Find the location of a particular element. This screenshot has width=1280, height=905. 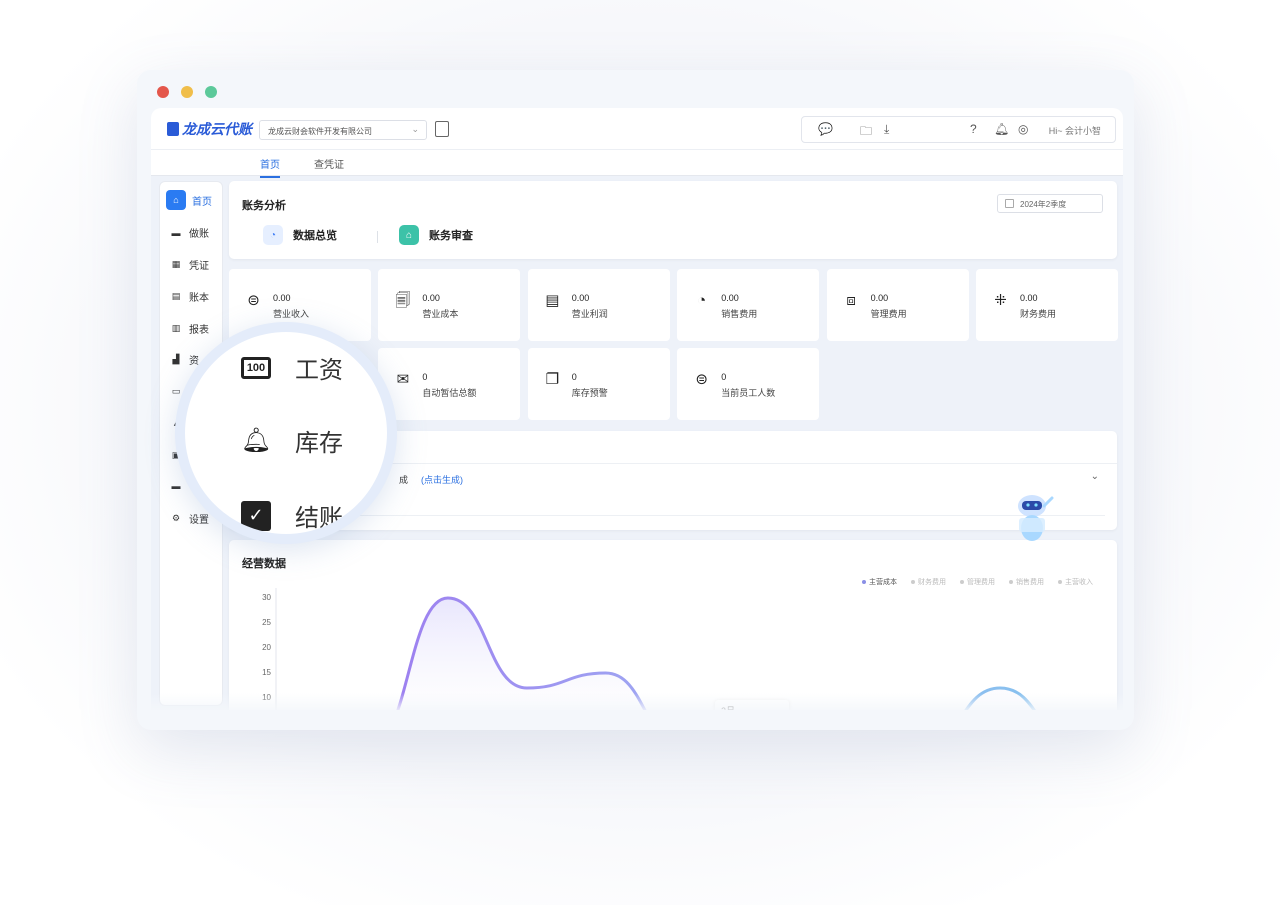

mag-item-closing: ✓ 结账 is located at coordinates (292, 515).